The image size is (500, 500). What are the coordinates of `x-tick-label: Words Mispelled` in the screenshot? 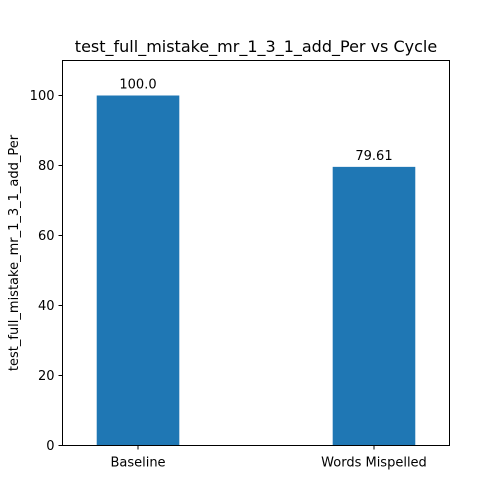 It's located at (374, 463).